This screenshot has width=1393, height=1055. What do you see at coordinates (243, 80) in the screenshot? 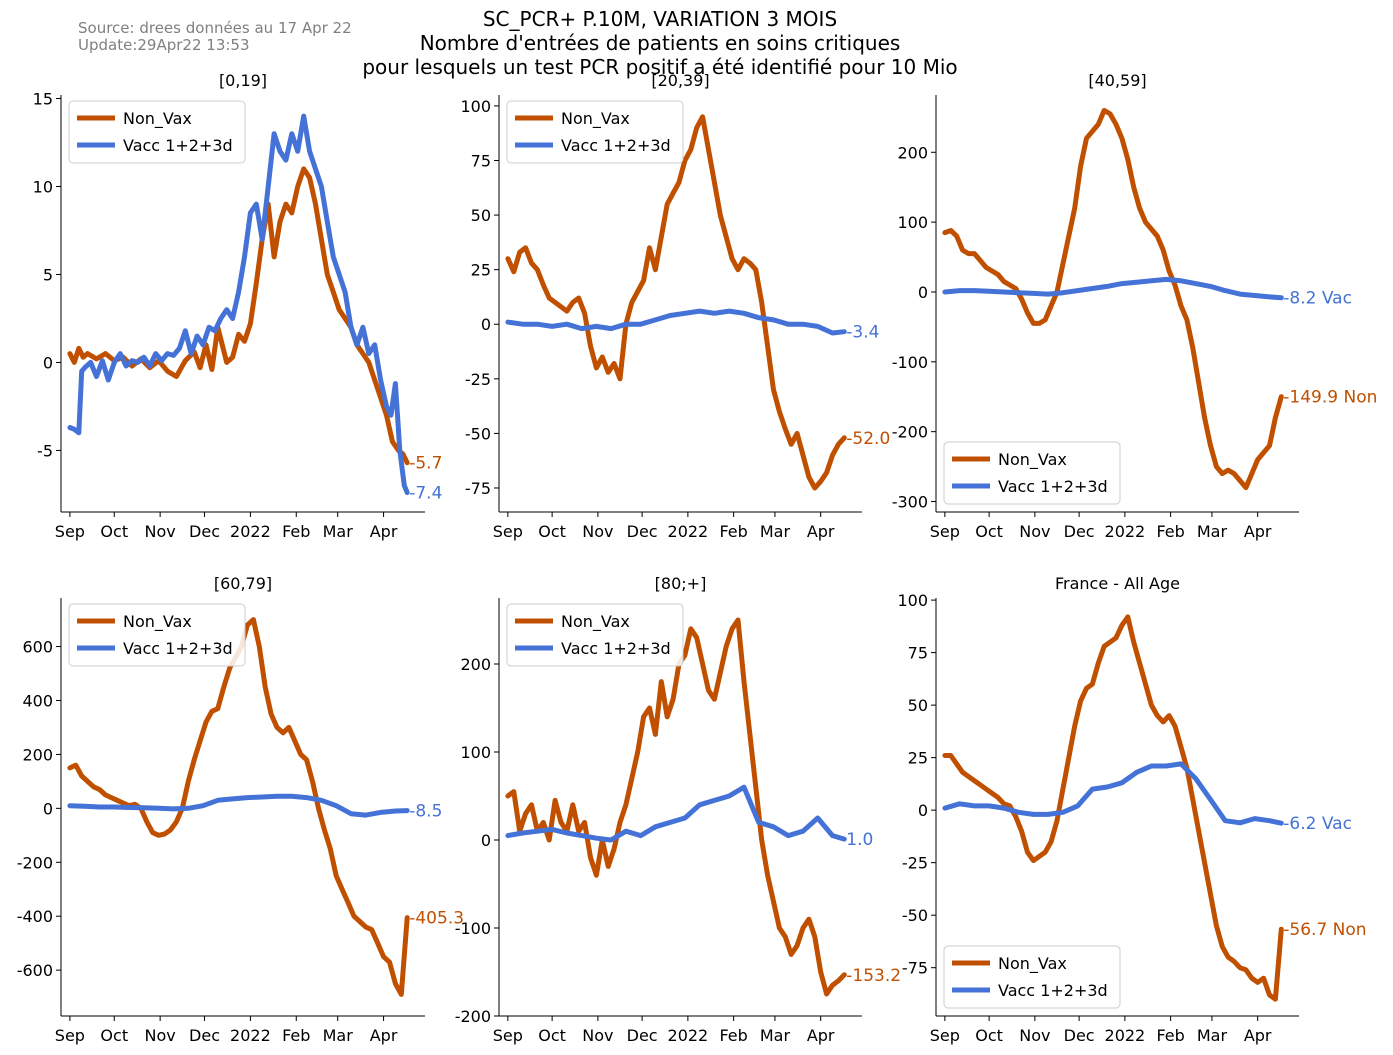
I see `panel-title: [0,19]` at bounding box center [243, 80].